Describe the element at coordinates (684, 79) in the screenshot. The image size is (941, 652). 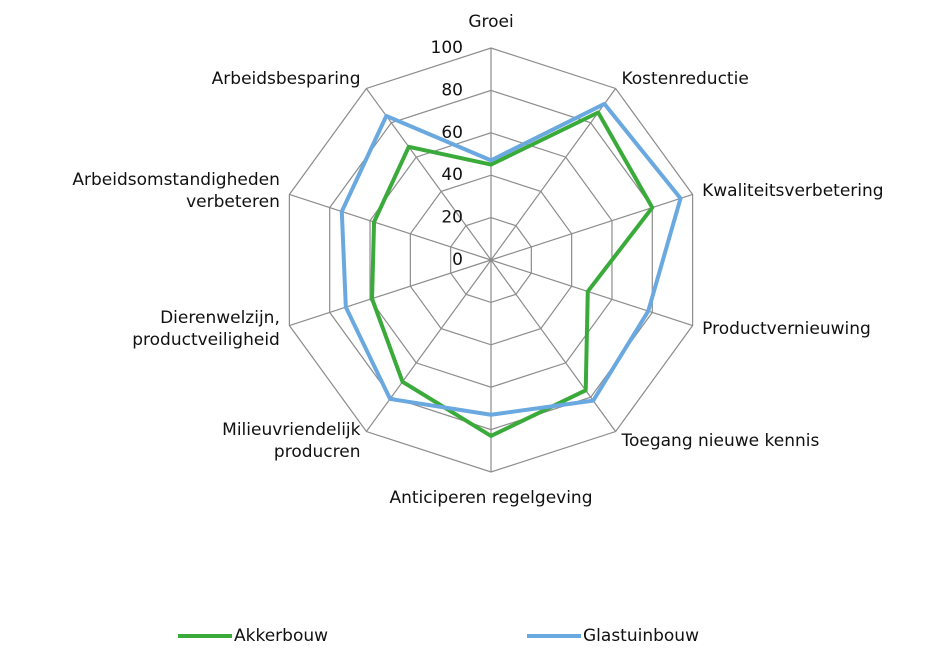
I see `category-label: Kostenreductie` at that location.